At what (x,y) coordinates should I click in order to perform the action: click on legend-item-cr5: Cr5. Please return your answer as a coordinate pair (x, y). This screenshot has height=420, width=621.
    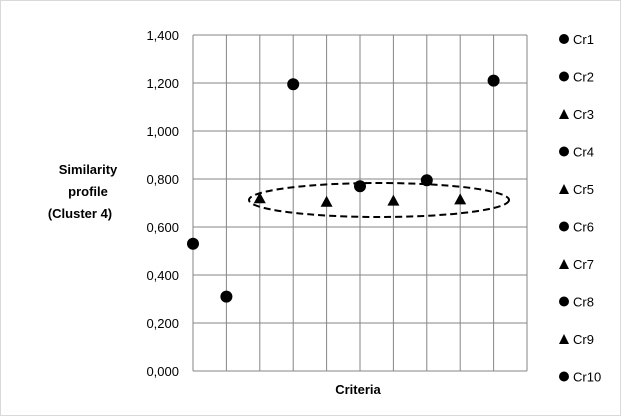
    Looking at the image, I should click on (576, 189).